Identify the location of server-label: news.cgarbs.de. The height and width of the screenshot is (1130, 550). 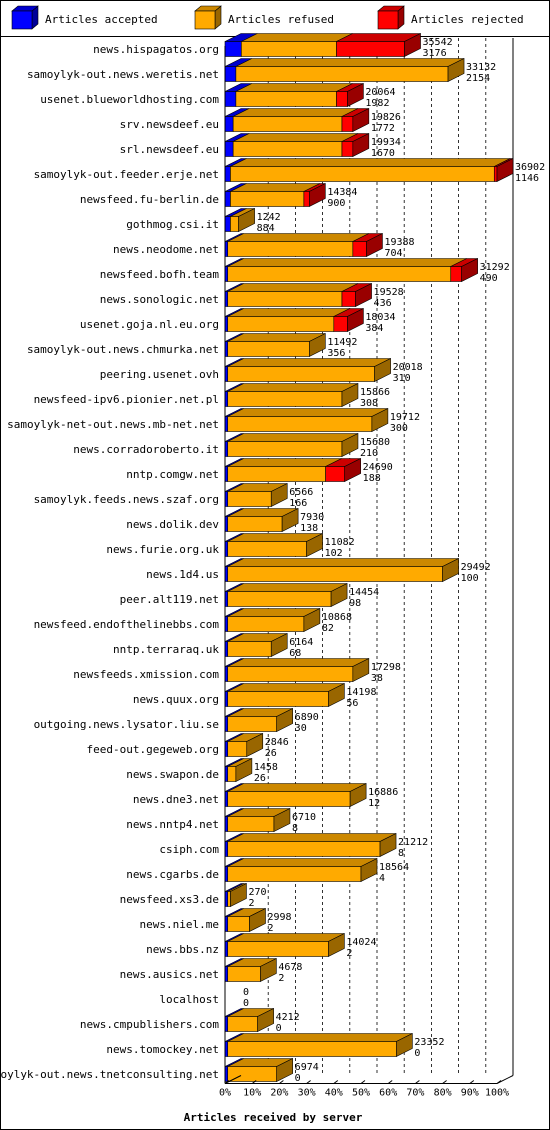
(172, 874).